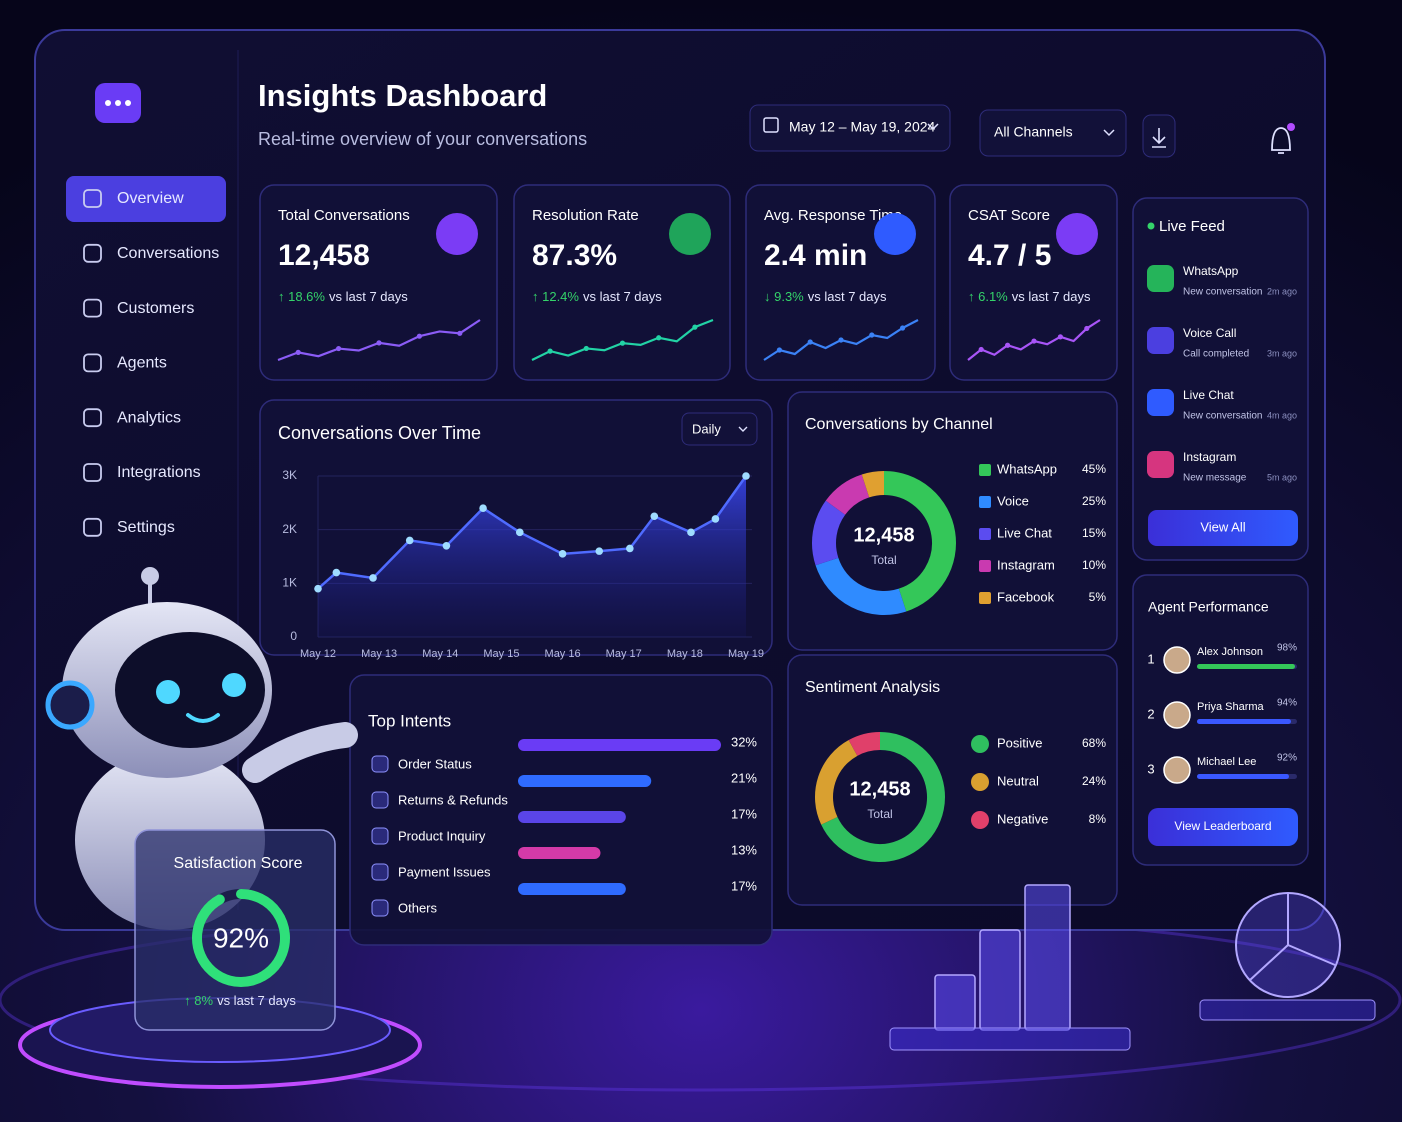  Describe the element at coordinates (1000, 980) in the screenshot. I see `deco-bar` at that location.